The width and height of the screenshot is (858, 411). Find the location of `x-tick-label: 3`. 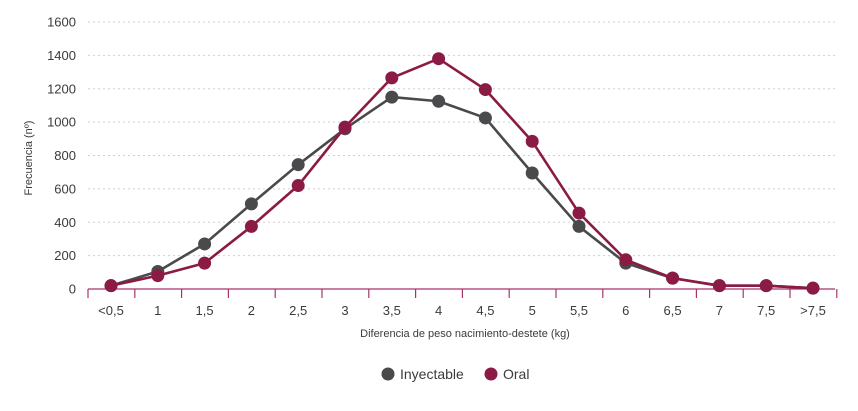

x-tick-label: 3 is located at coordinates (344, 310).